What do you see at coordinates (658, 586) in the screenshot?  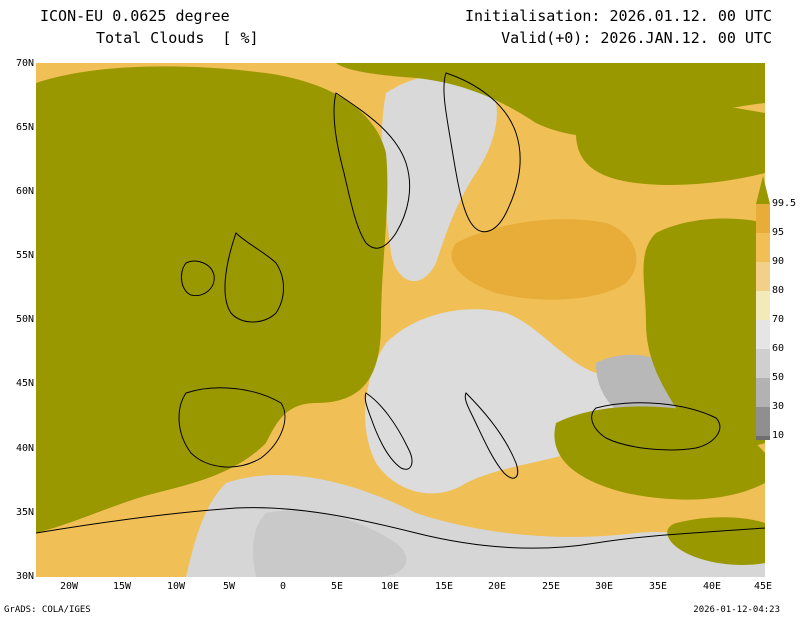 I see `lon-label-35e: 35E` at bounding box center [658, 586].